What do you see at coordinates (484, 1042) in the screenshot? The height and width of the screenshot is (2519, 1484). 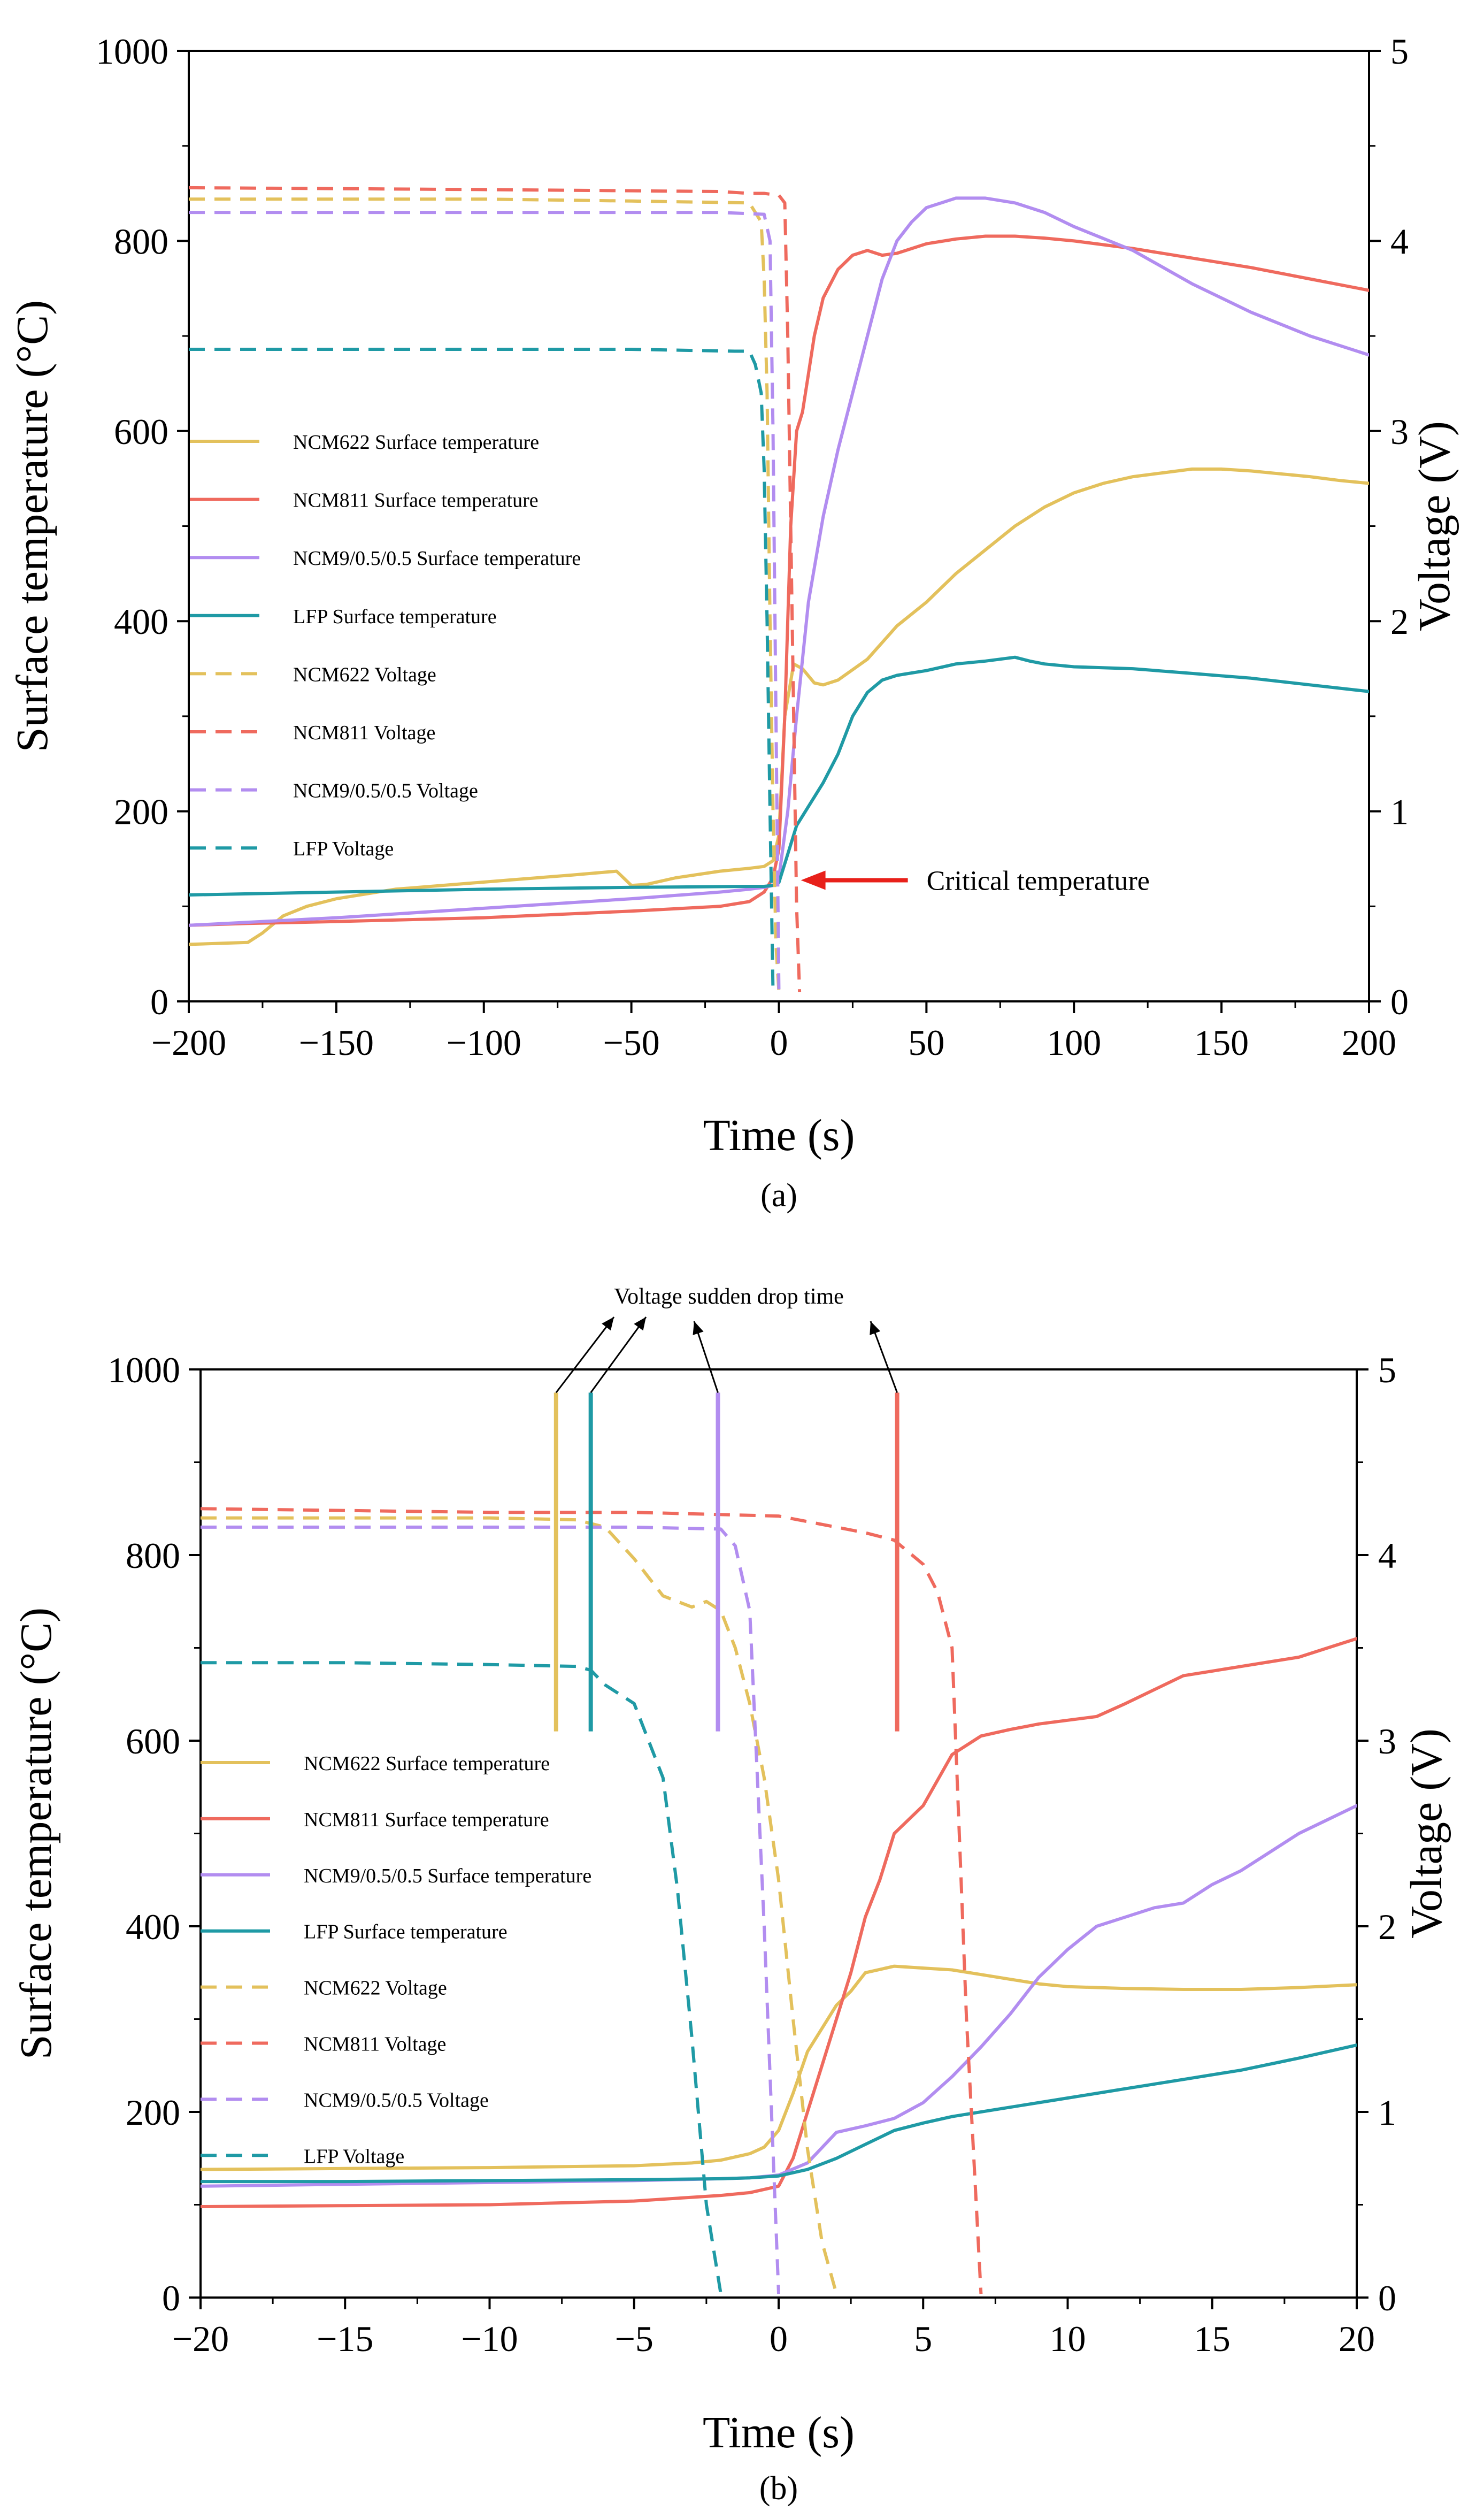 I see `x-tick-label: −100` at bounding box center [484, 1042].